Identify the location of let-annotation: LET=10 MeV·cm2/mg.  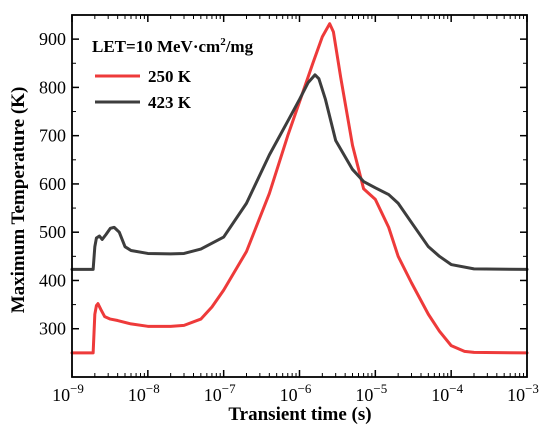
(173, 46).